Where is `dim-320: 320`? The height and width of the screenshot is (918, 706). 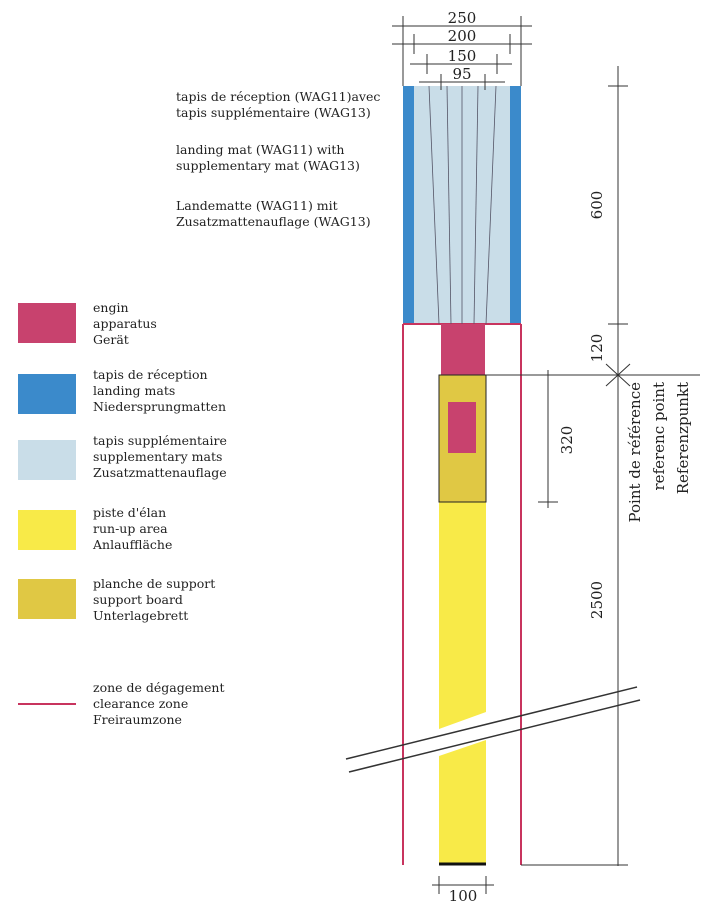
dim-320: 320 is located at coordinates (567, 440).